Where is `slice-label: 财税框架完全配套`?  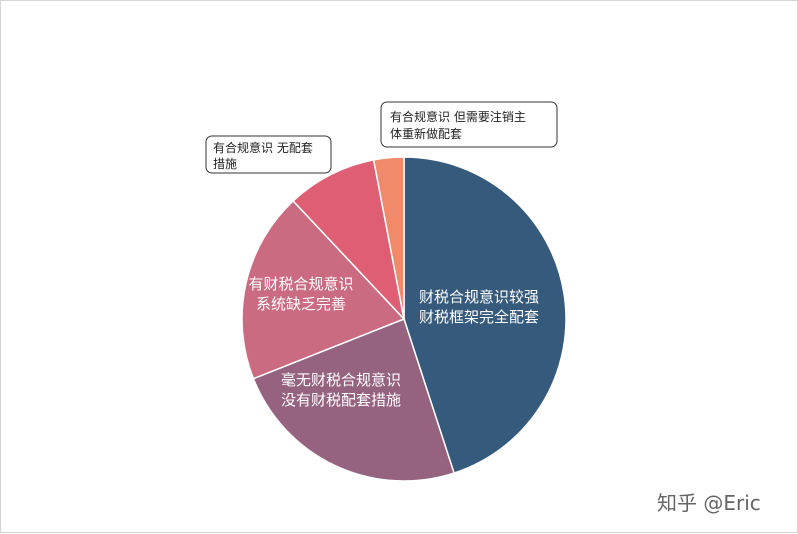 slice-label: 财税框架完全配套 is located at coordinates (479, 317).